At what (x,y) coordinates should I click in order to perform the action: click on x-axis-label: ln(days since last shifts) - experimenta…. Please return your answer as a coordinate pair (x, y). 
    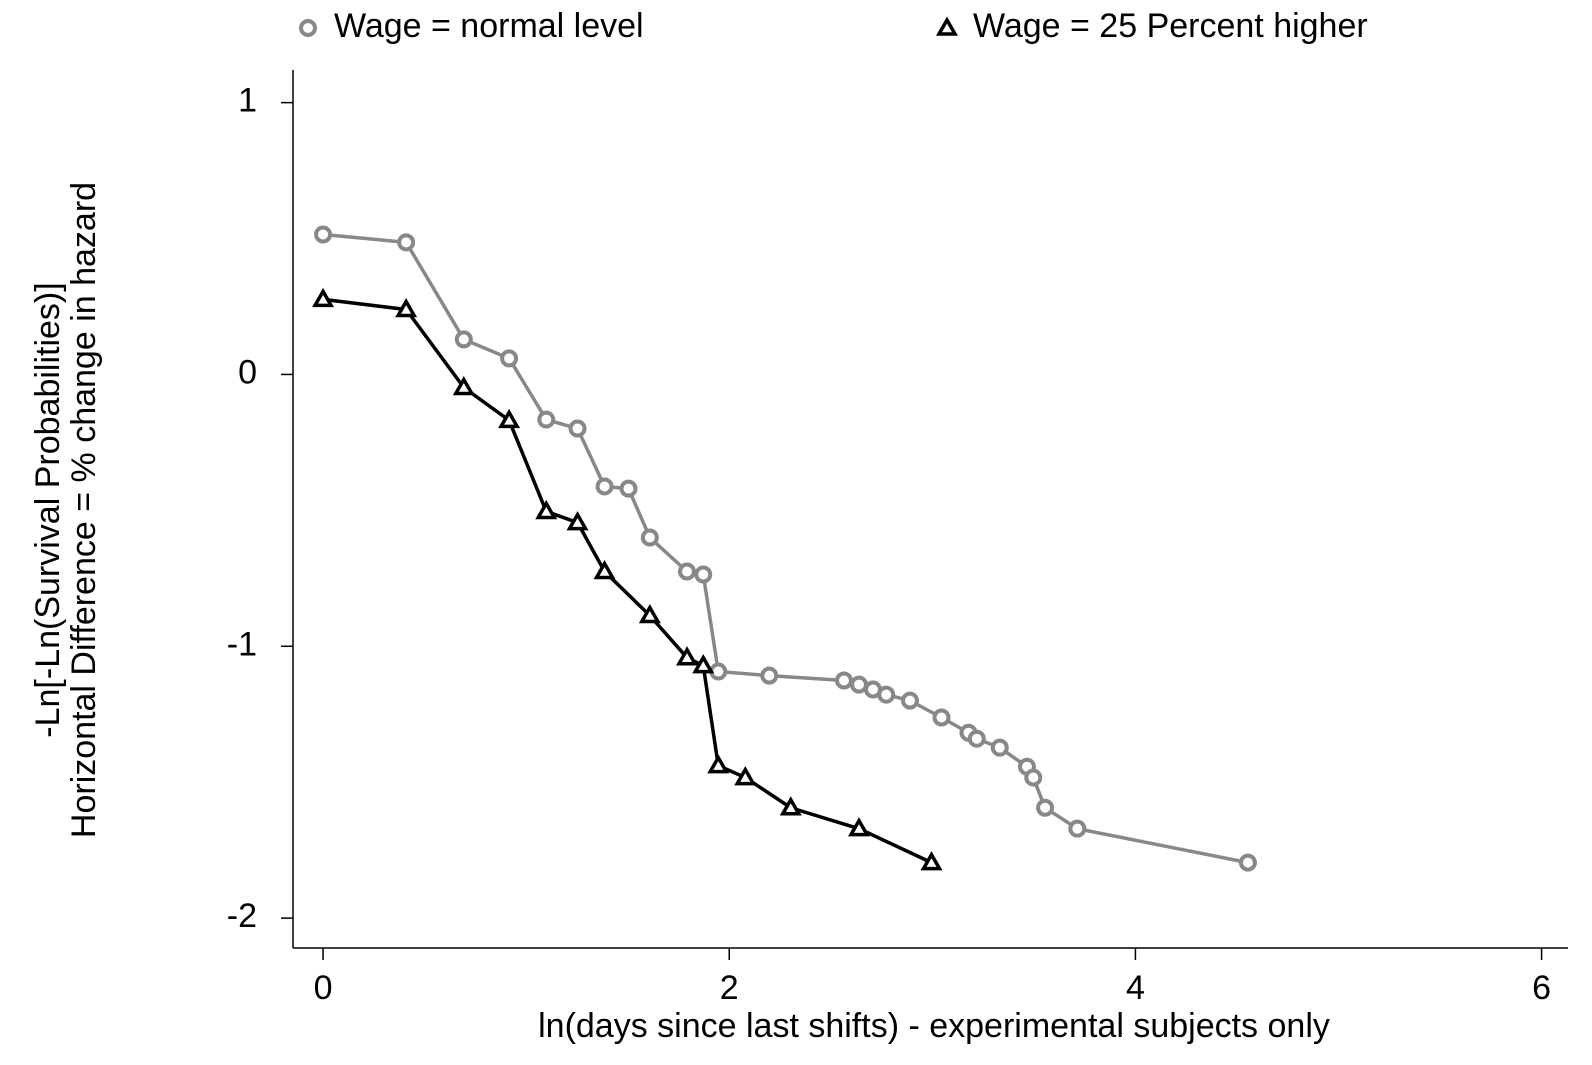
    Looking at the image, I should click on (934, 1026).